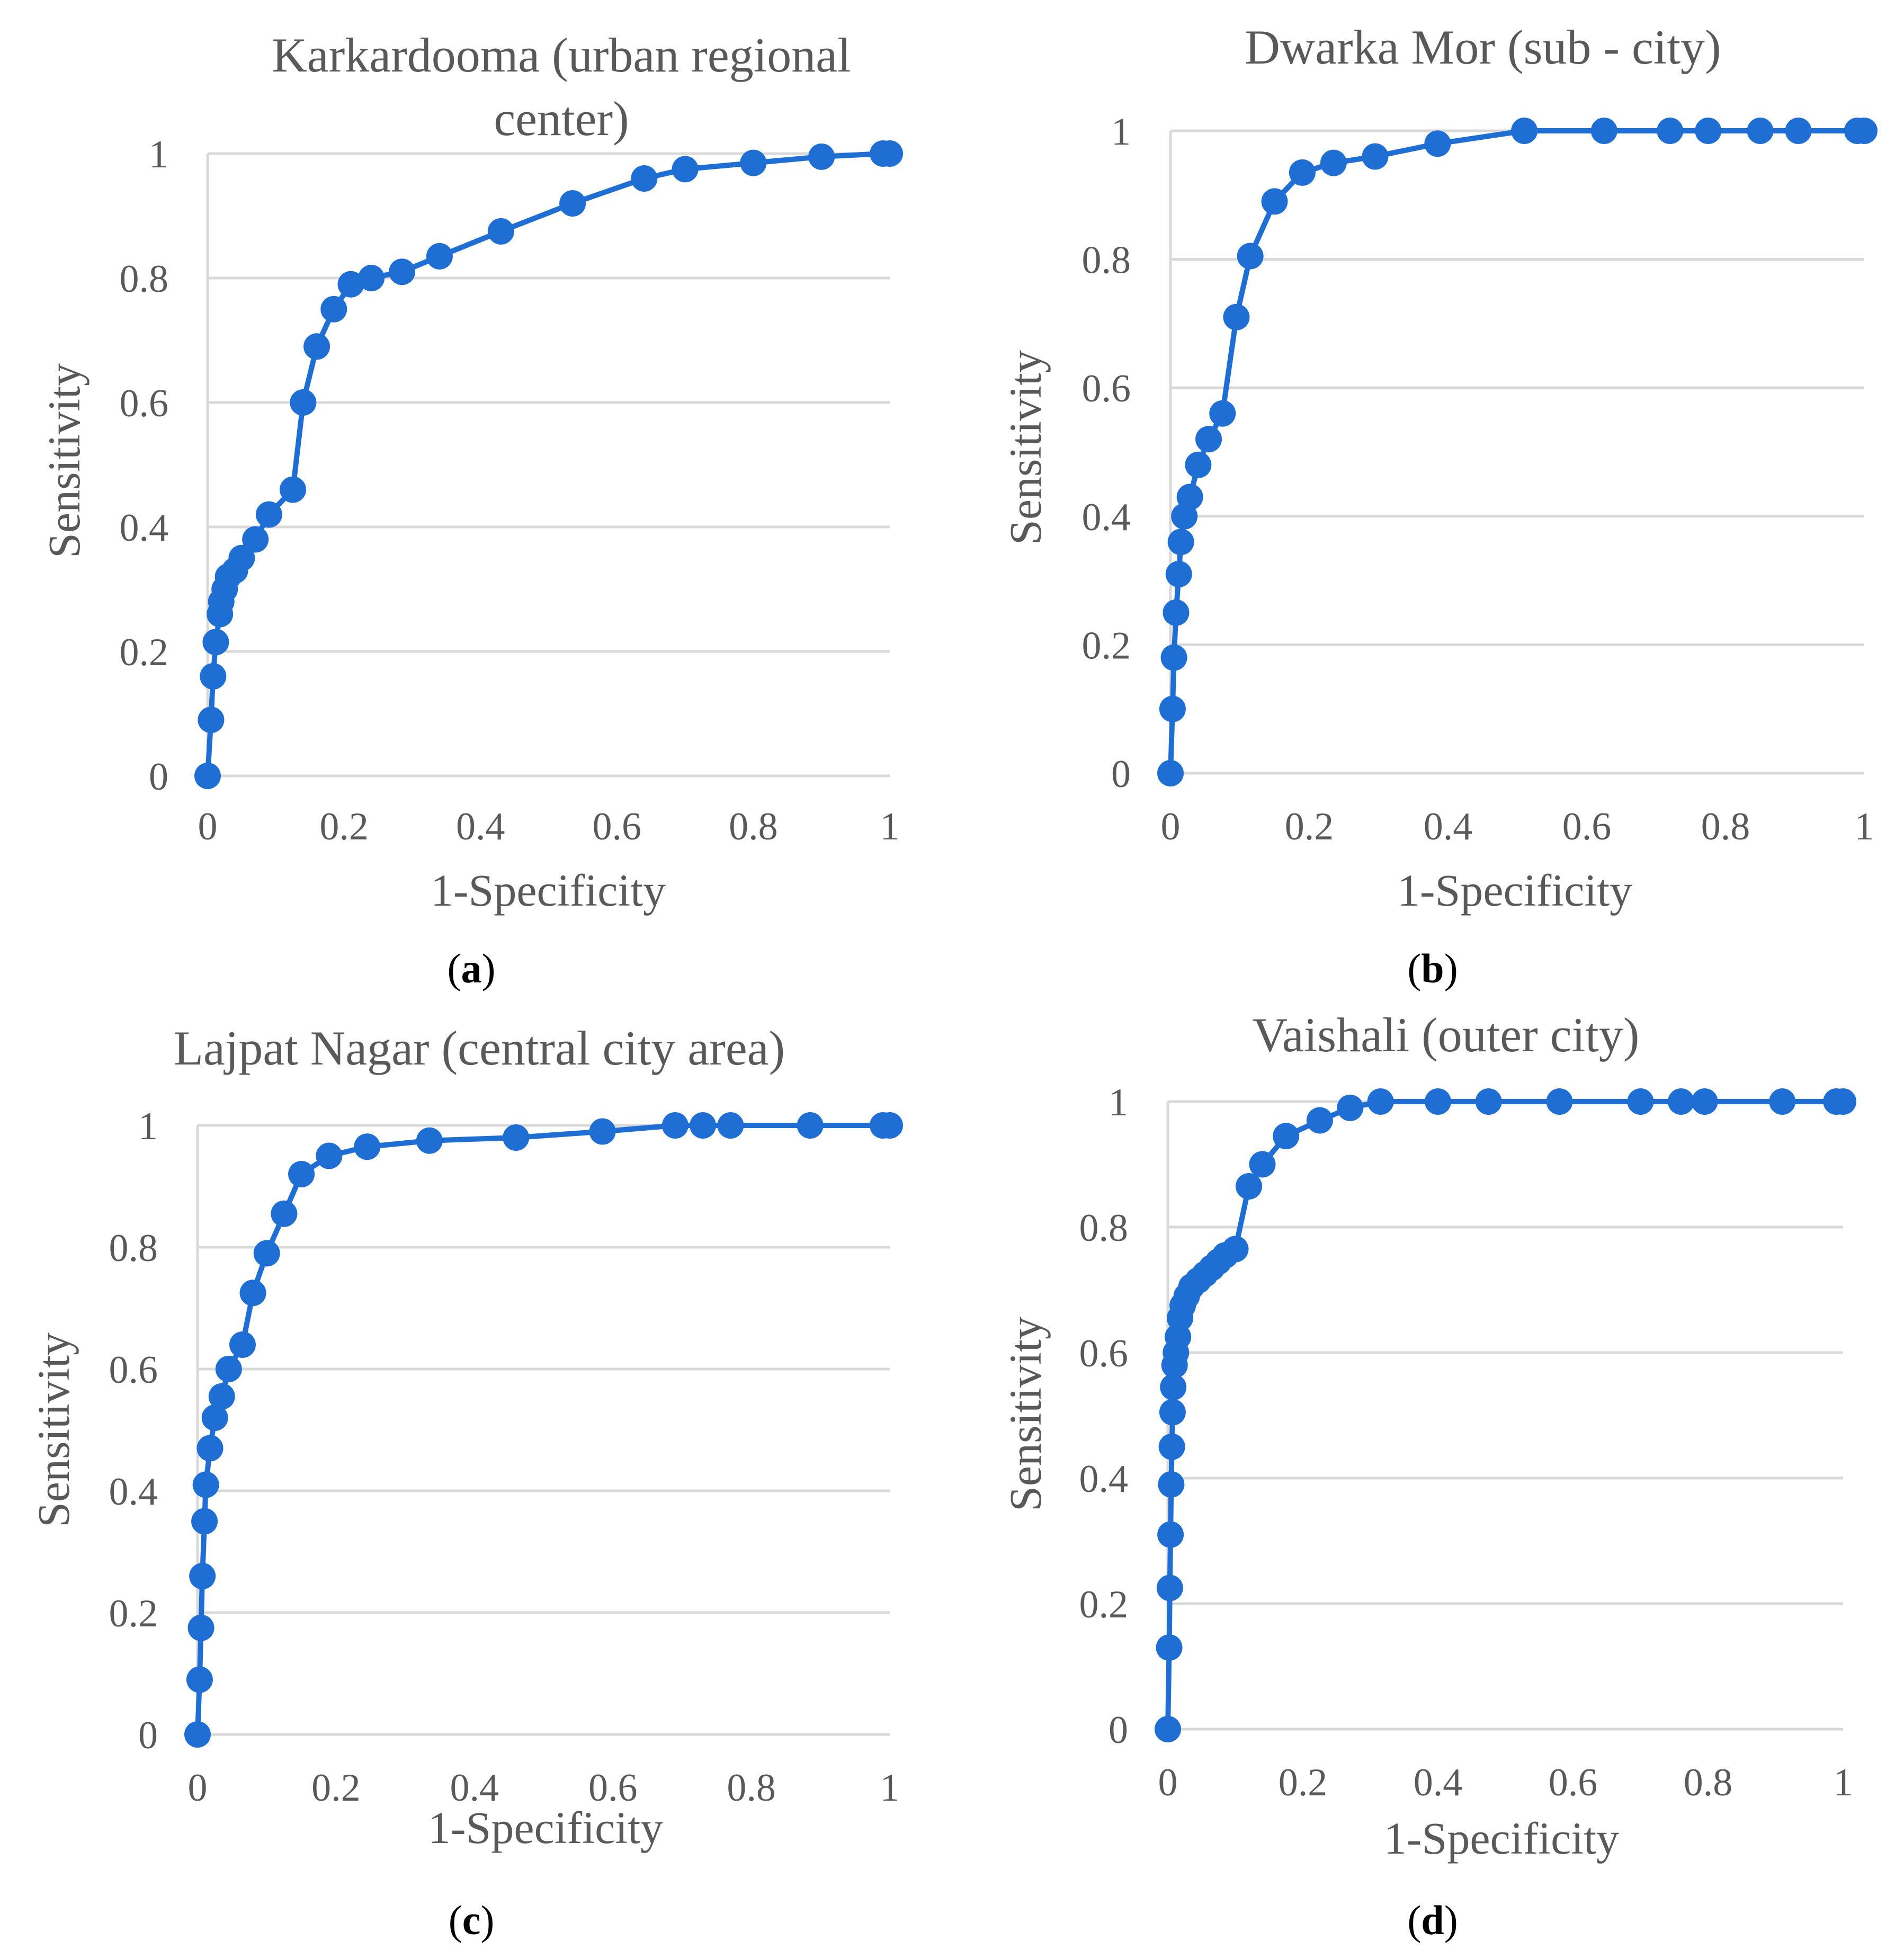  I want to click on panel-c-y-tick-label: 0.6, so click(134, 1370).